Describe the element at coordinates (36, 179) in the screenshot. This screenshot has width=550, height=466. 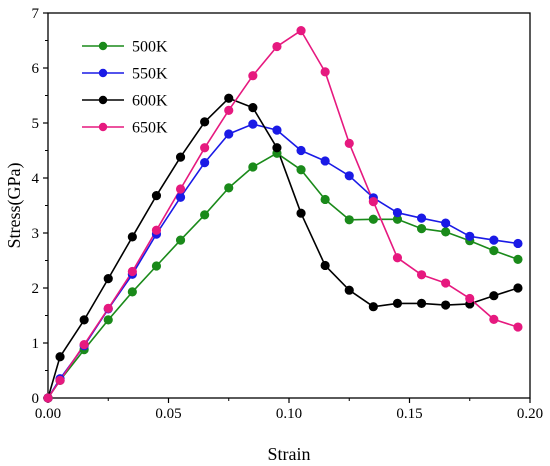
I see `y-tick-label: 4` at that location.